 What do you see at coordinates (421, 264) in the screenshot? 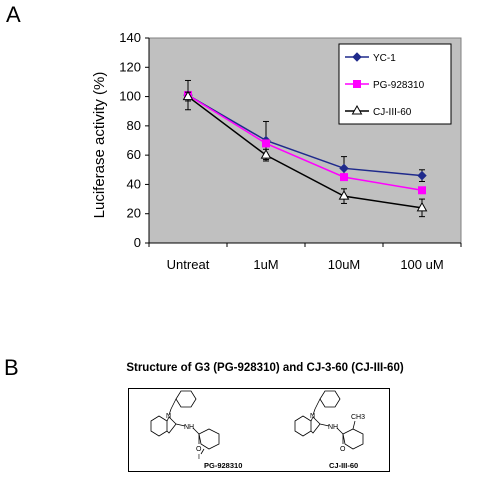
I see `x-tick-label: 100 uM` at bounding box center [421, 264].